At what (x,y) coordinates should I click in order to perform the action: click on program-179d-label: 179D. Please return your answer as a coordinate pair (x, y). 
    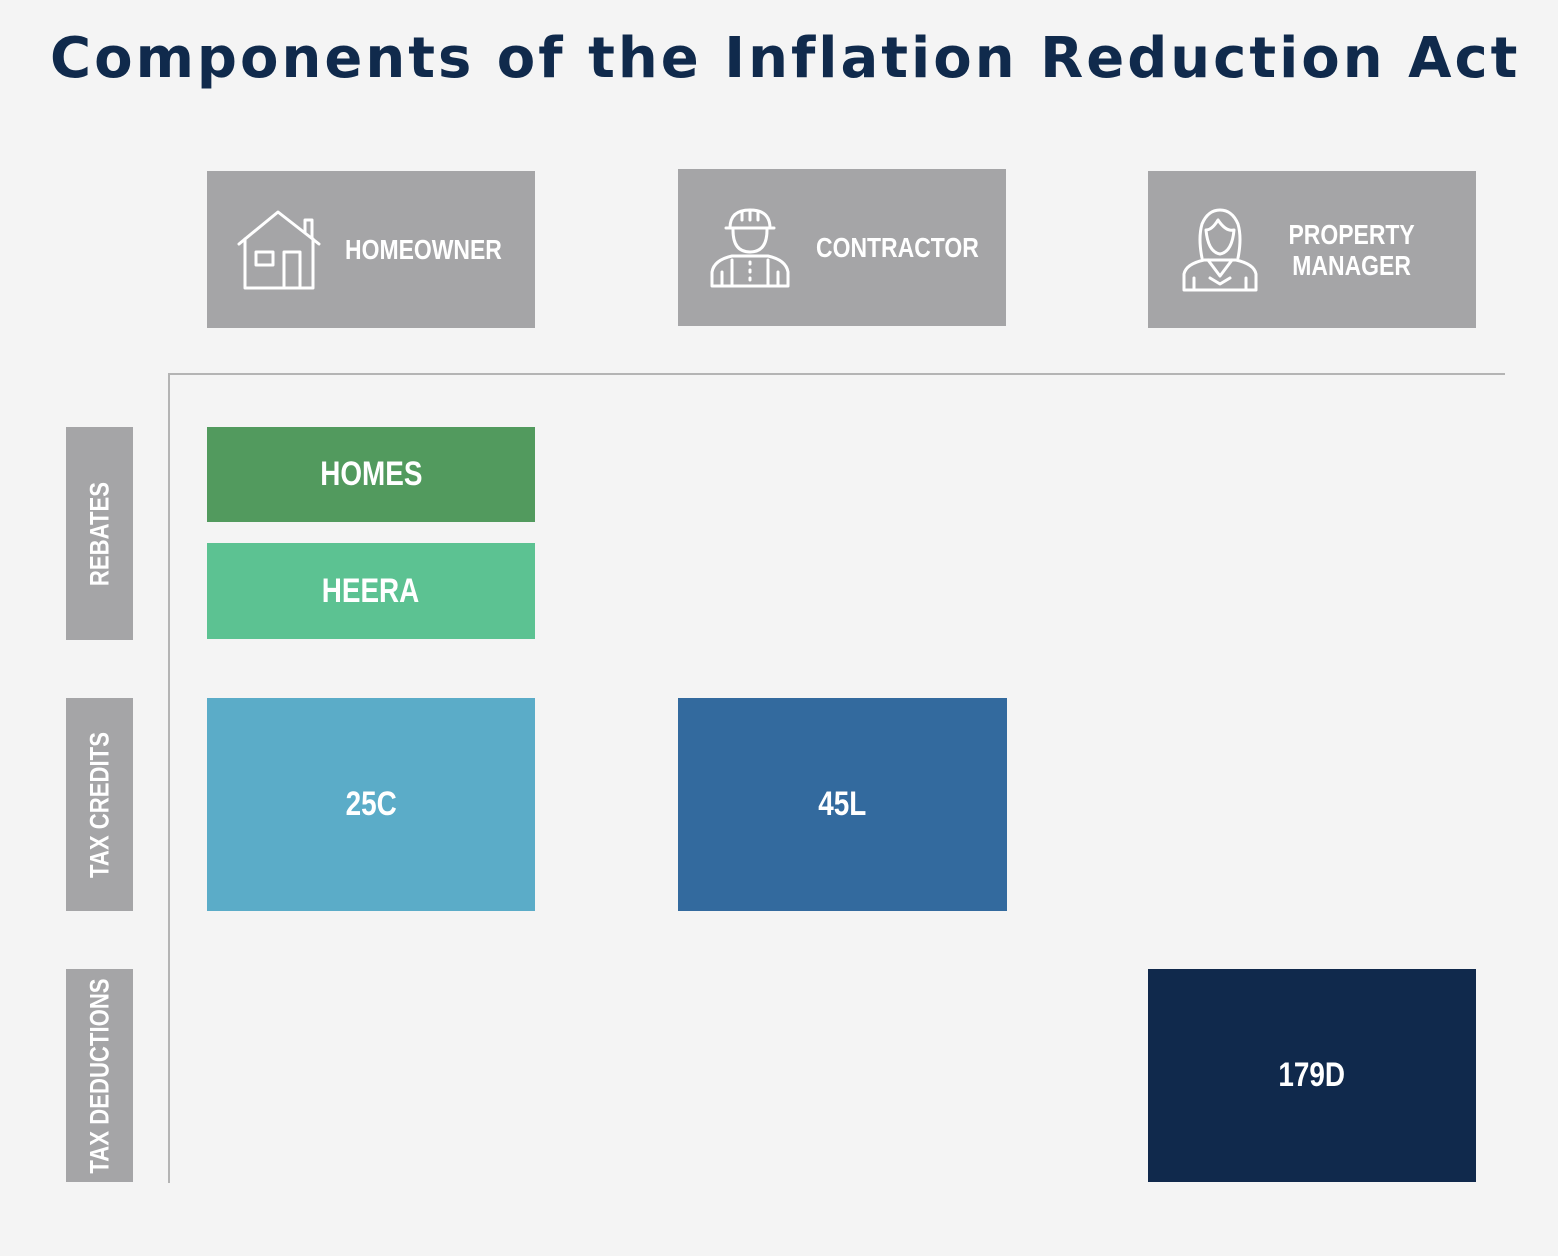
    Looking at the image, I should click on (1312, 1075).